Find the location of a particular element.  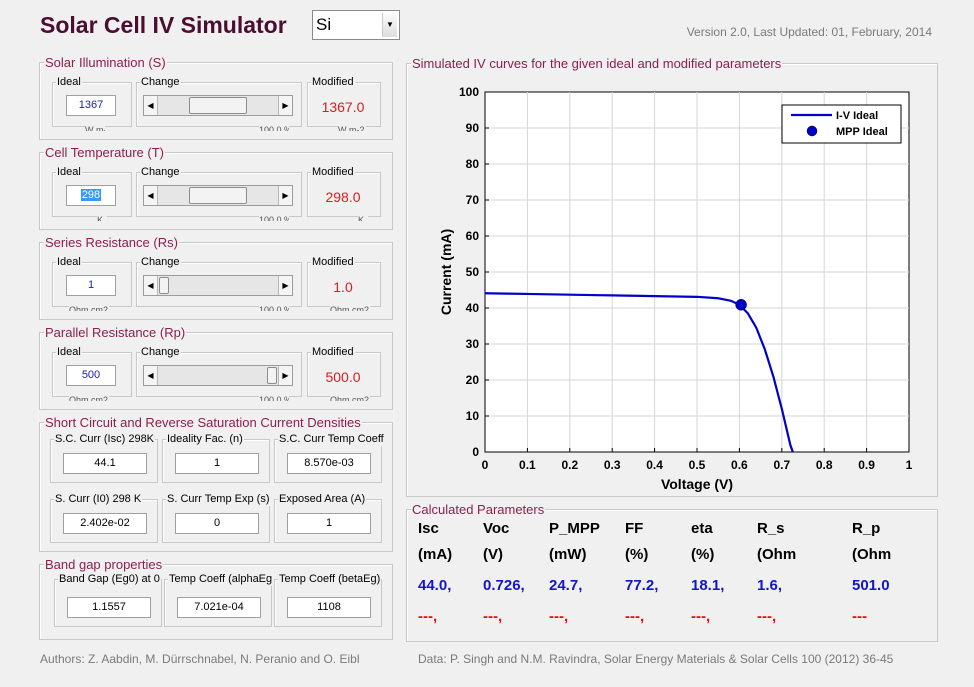

alpha-input: 7.021e-04 is located at coordinates (219, 607).